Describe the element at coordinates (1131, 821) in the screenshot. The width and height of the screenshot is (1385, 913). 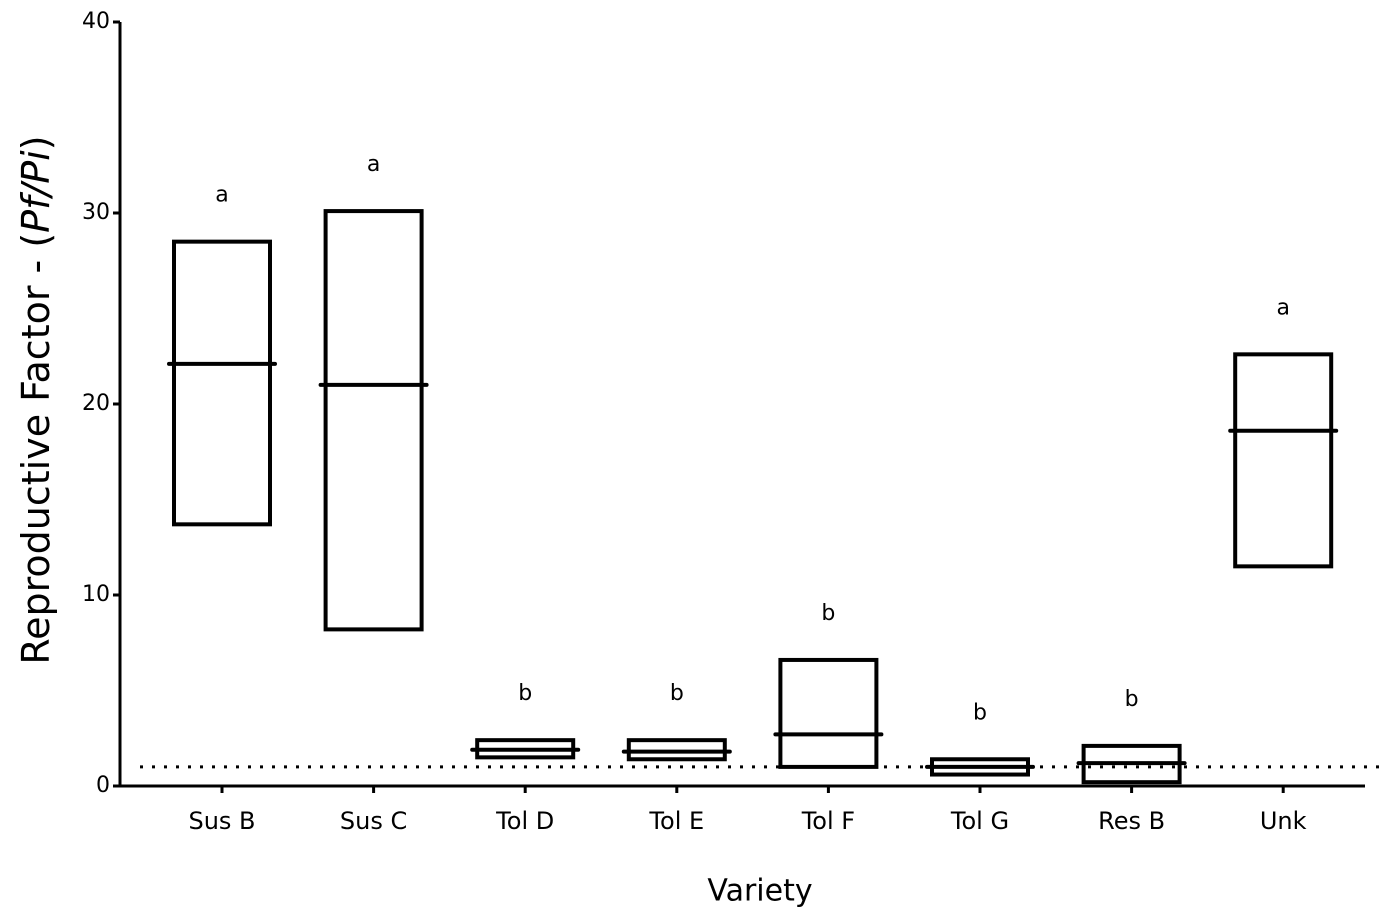
I see `x-tick-label: Res B` at that location.